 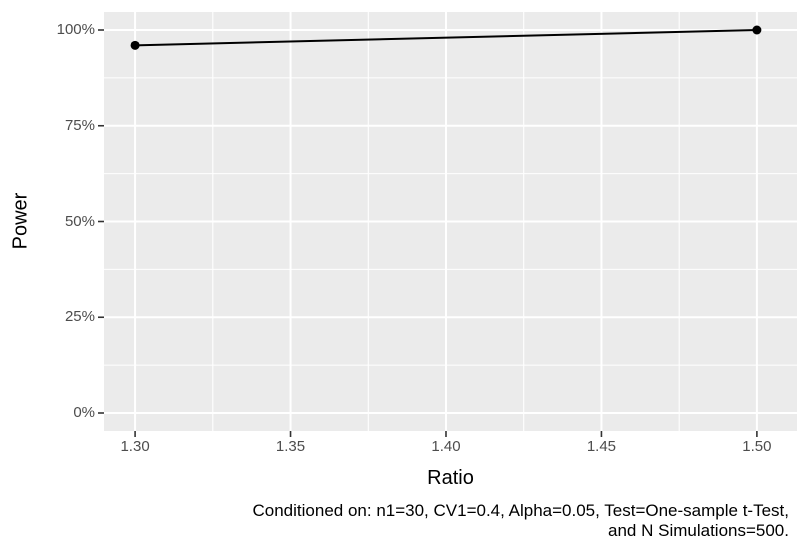 I want to click on x-tick-label: 1.30, so click(x=135, y=446).